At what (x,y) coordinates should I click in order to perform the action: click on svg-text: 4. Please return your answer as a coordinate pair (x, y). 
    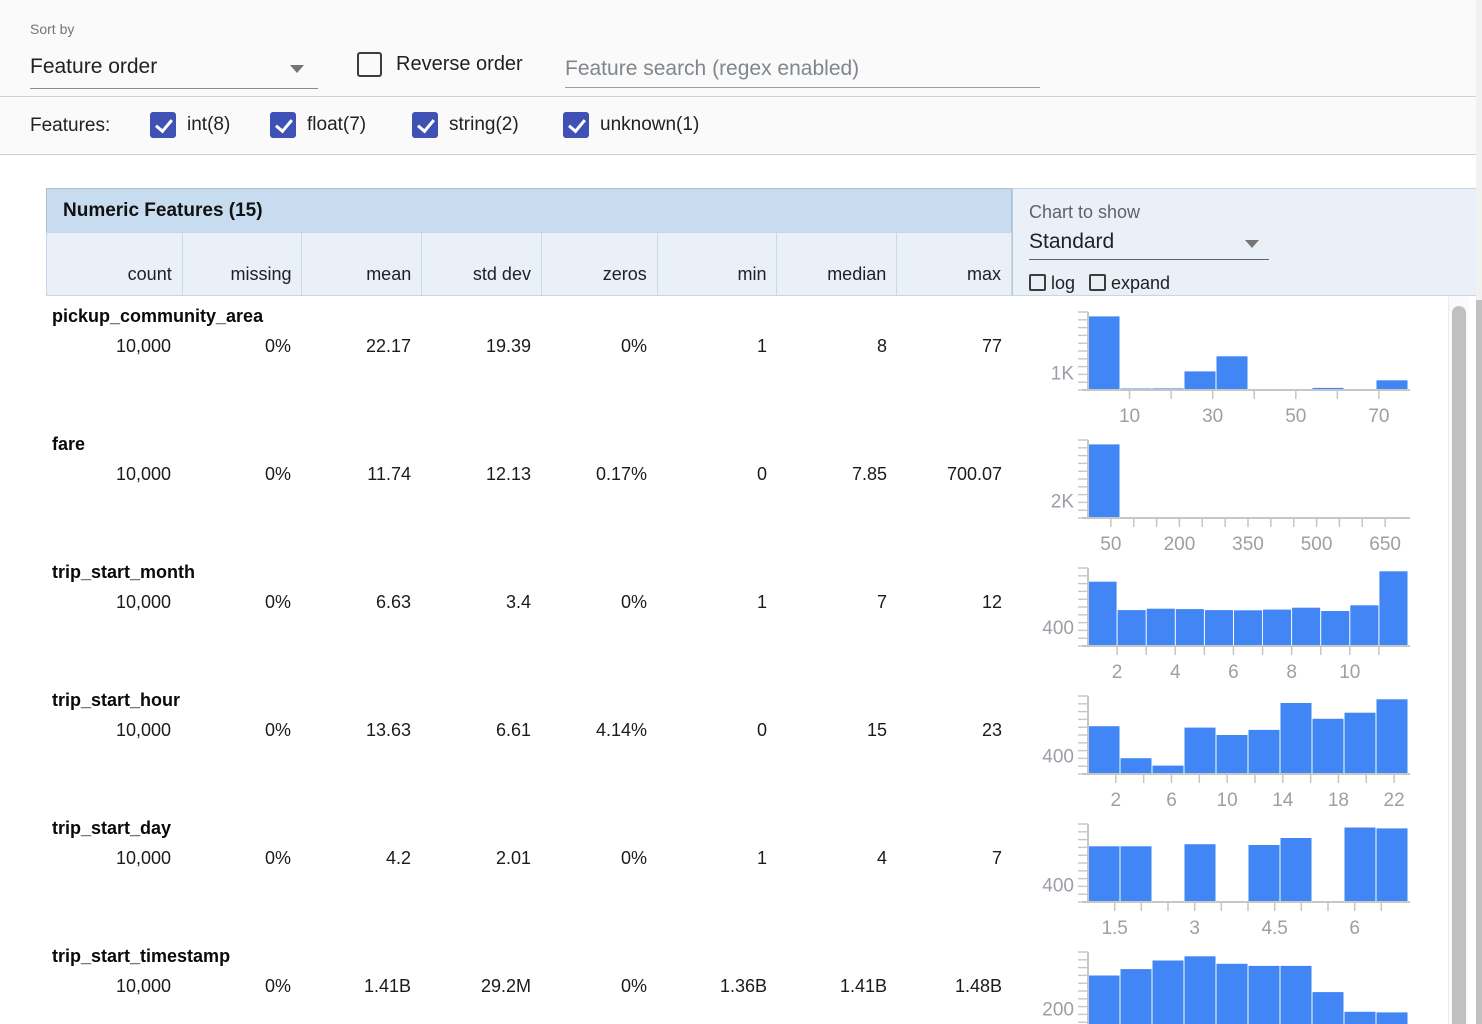
    Looking at the image, I should click on (1175, 672).